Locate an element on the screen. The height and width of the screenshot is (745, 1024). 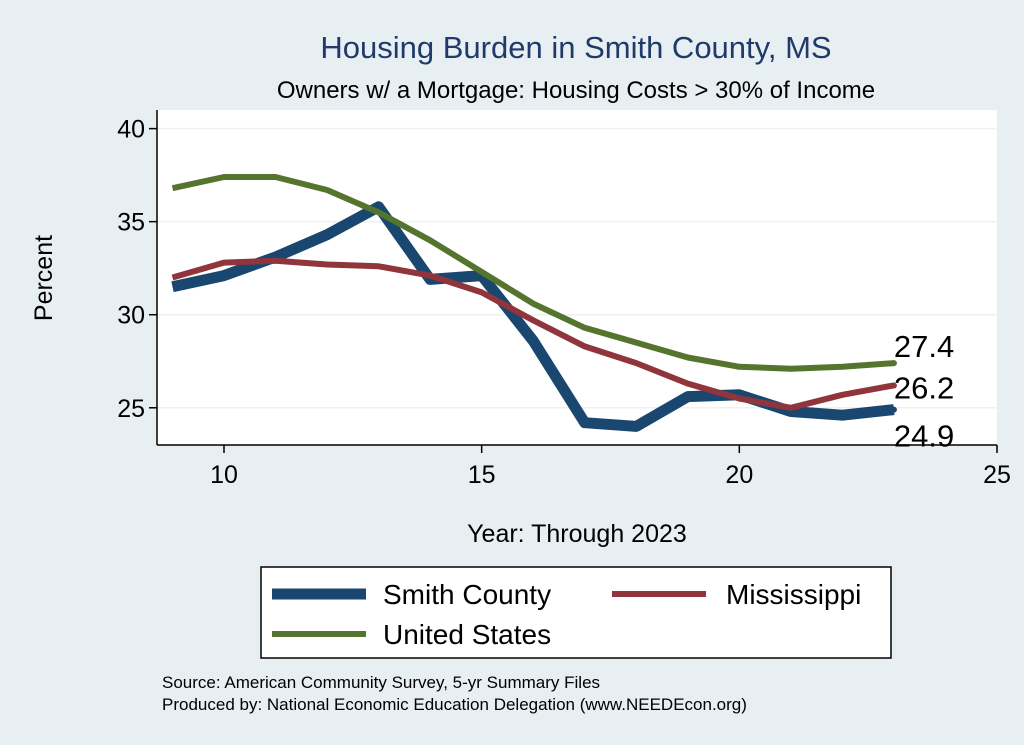
end-labels: 24.9 26.2 27.4 is located at coordinates (924, 391).